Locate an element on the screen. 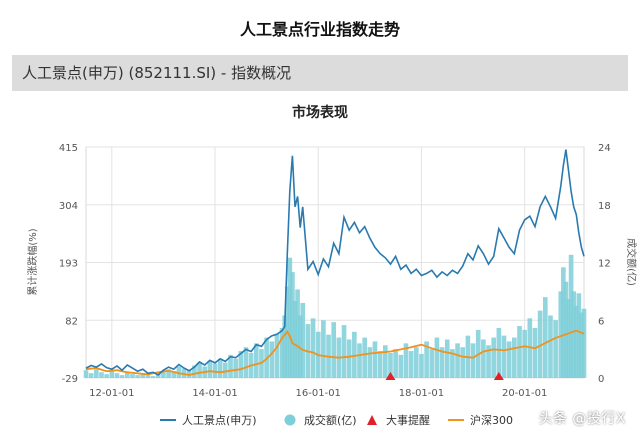 The height and width of the screenshot is (436, 640). right-axis-title: 成交额(亿) is located at coordinates (631, 262).